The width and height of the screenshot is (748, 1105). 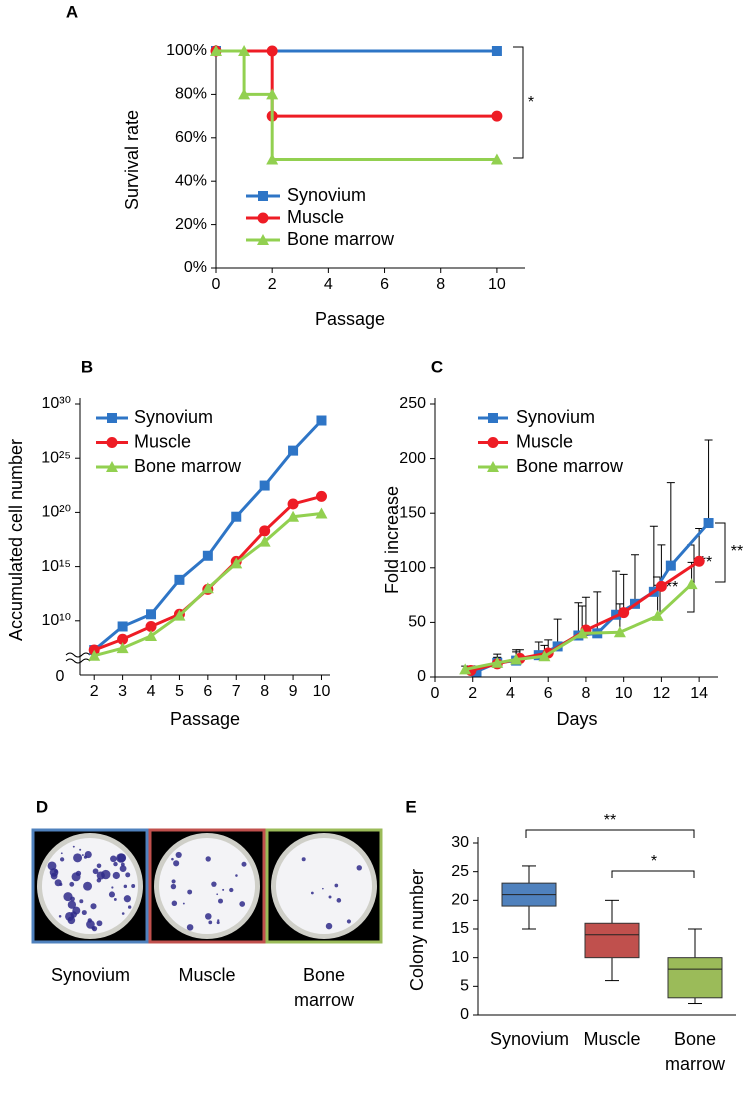 I want to click on panel-letter: A, so click(x=72, y=11).